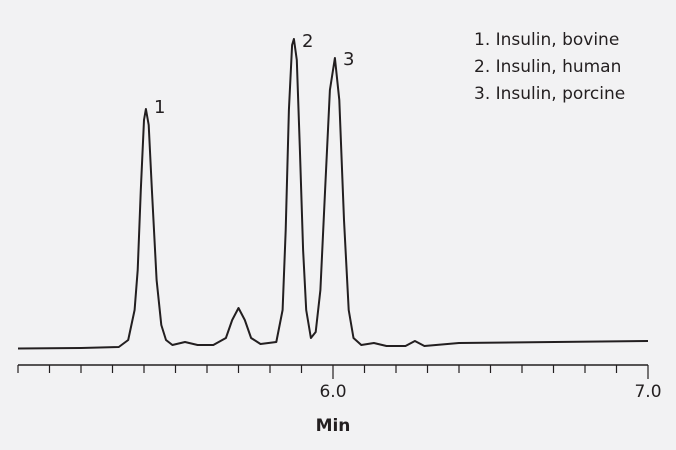 Image resolution: width=676 pixels, height=450 pixels. I want to click on peak-label: 1, so click(159, 107).